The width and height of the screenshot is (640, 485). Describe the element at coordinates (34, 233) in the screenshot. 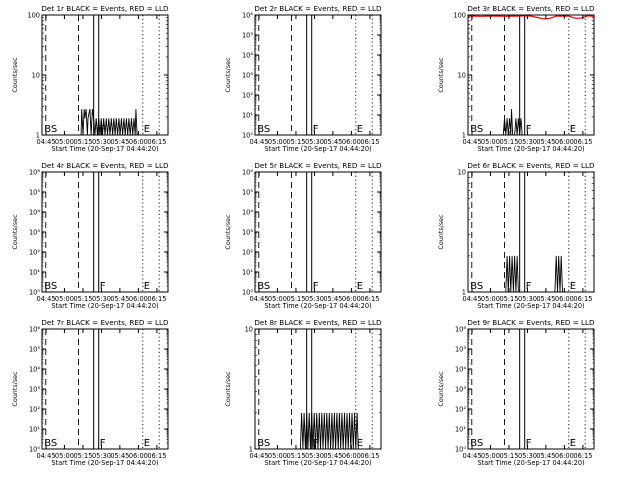

I see `det-4r-ytick-label-3: 10³` at that location.